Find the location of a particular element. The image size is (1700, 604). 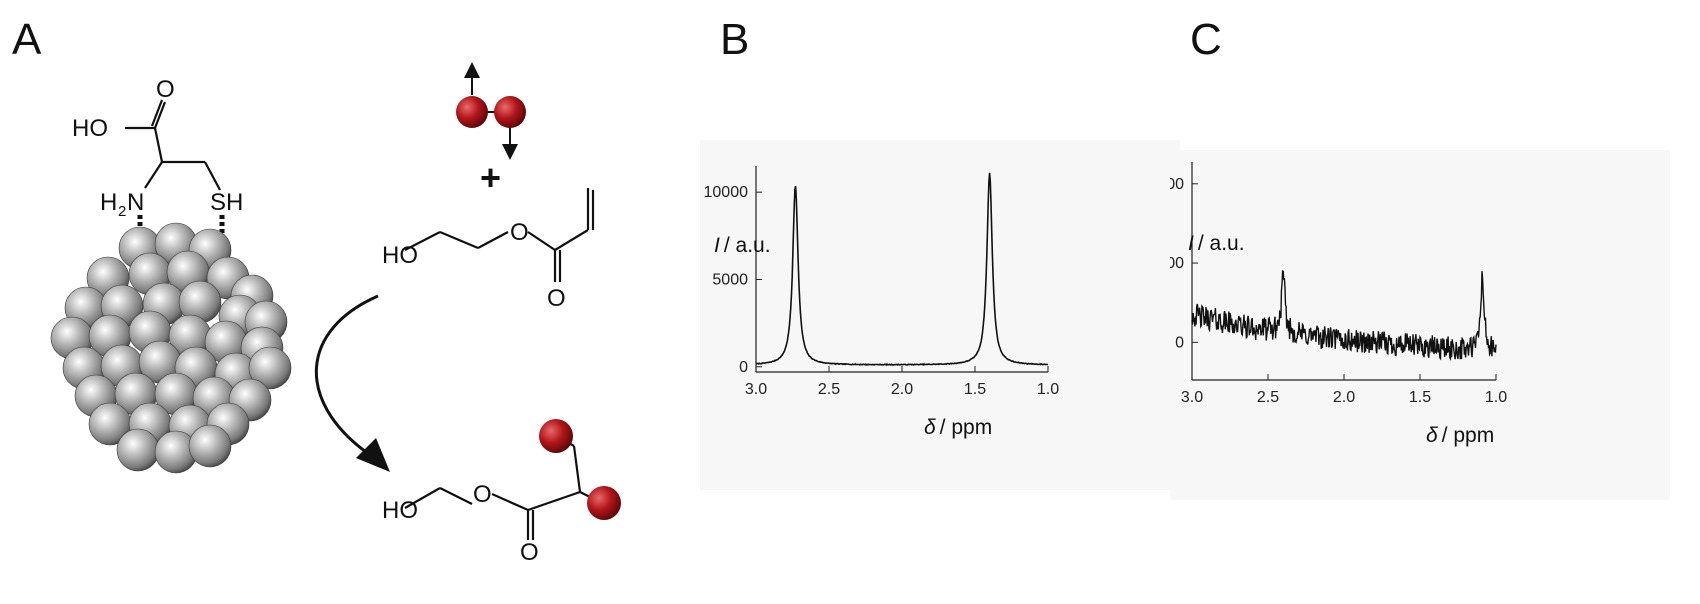

plot-b-xlabel-unit: / ppm is located at coordinates (966, 427).